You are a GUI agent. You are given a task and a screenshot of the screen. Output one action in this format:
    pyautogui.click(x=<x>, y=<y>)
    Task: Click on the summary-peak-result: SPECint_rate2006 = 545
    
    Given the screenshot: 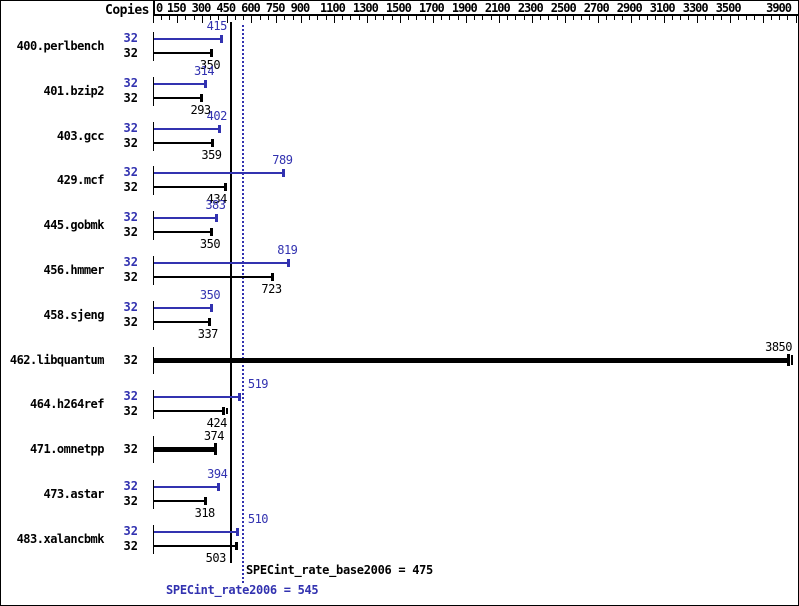 What is the action you would take?
    pyautogui.click(x=242, y=590)
    